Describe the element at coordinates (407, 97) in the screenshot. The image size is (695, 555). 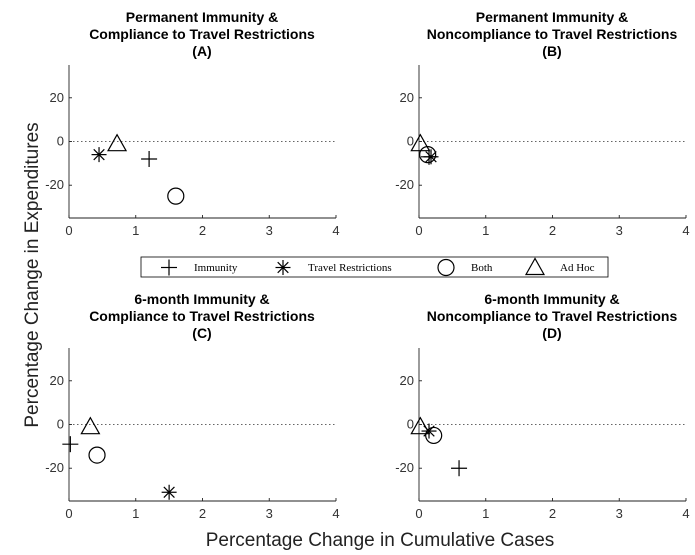
I see `panel-b-y-tick-label: 20` at that location.